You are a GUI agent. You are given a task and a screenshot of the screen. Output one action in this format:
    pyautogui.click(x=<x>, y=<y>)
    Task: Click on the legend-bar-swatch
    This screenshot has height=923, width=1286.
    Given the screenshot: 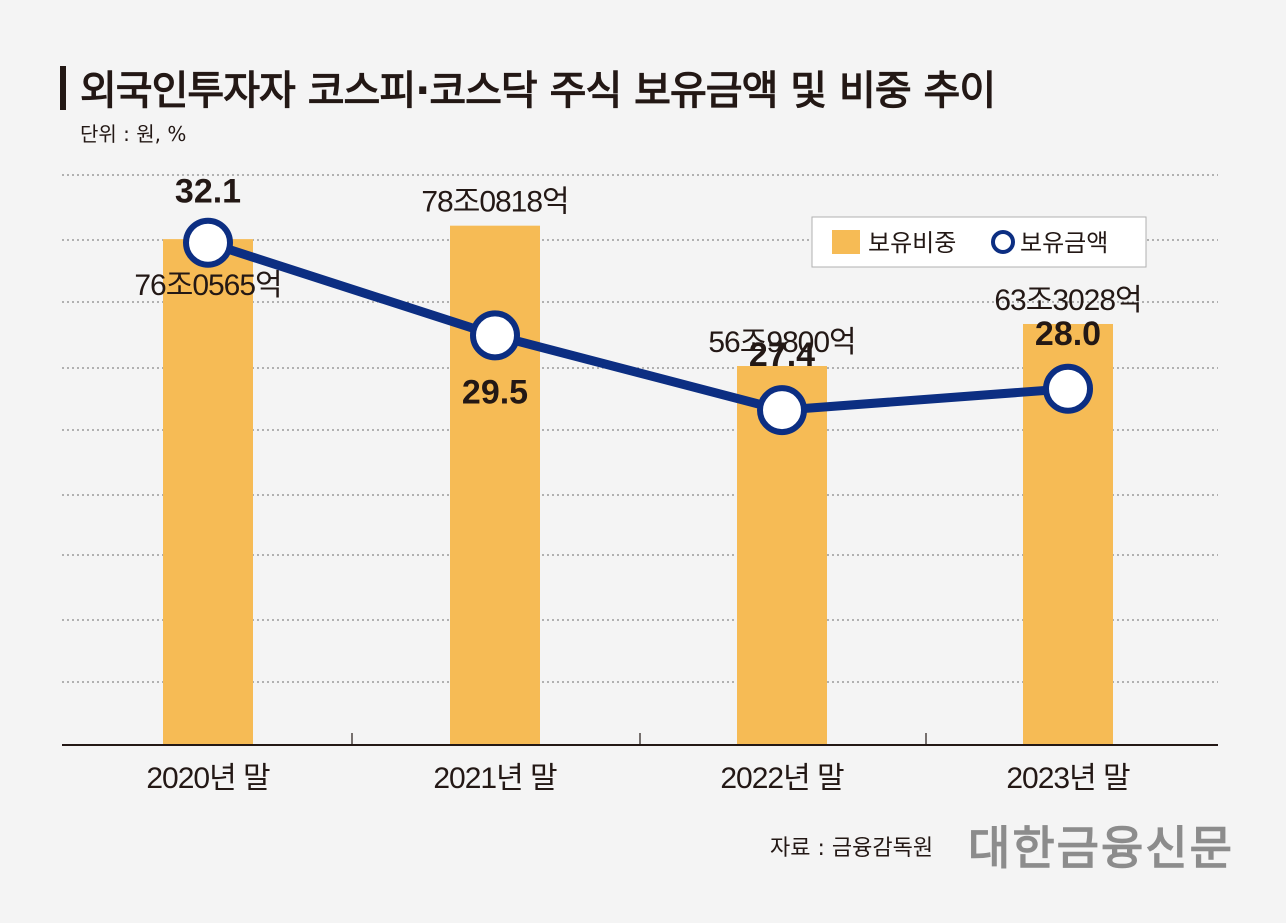 What is the action you would take?
    pyautogui.click(x=846, y=242)
    